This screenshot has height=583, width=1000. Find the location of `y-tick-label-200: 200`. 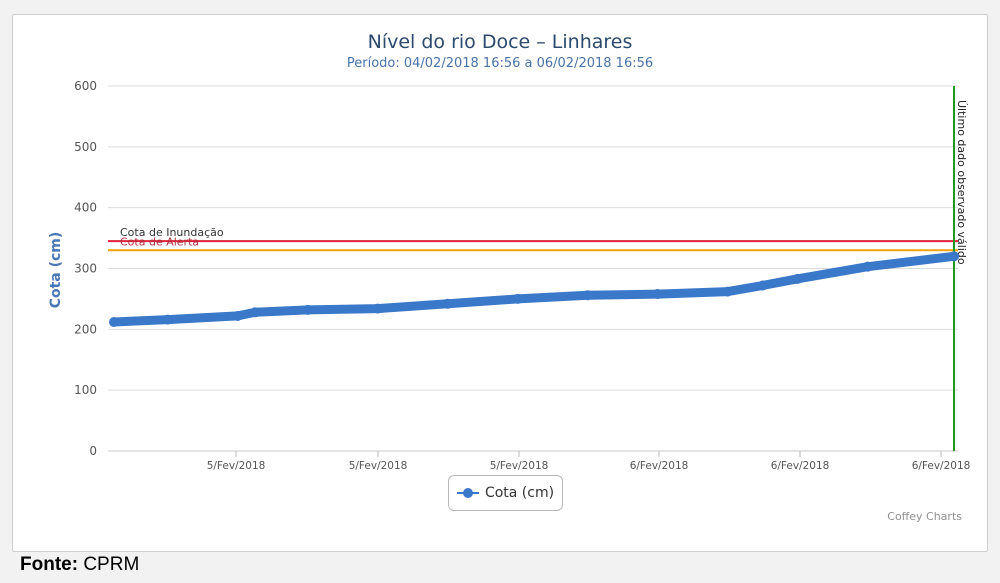

y-tick-label-200: 200 is located at coordinates (85, 329).